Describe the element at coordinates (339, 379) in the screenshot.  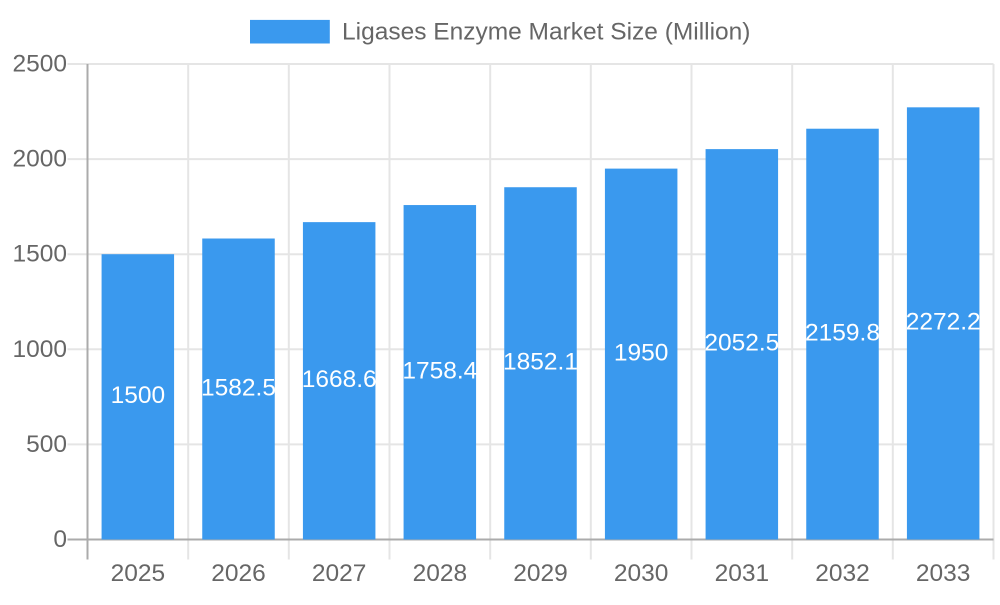
I see `svg-text: 1668.6` at that location.